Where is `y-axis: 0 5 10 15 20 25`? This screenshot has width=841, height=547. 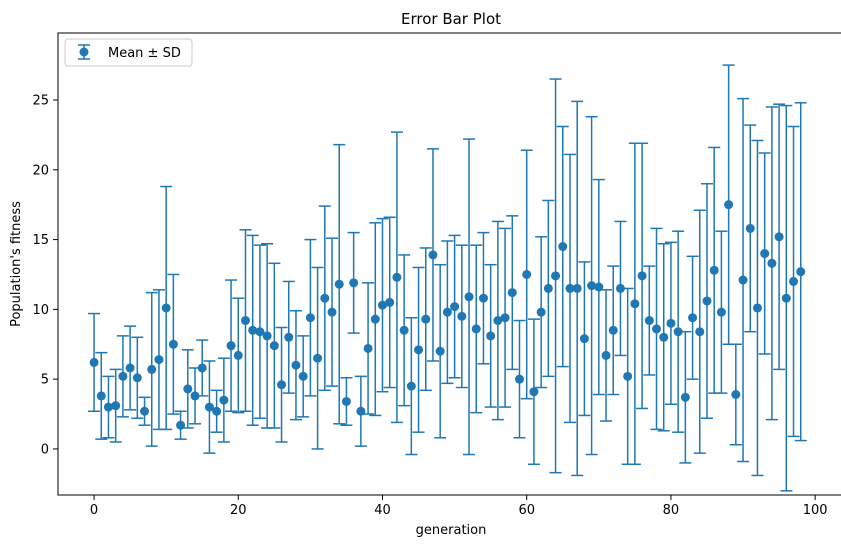
y-axis: 0 5 10 15 20 25 is located at coordinates (45, 275).